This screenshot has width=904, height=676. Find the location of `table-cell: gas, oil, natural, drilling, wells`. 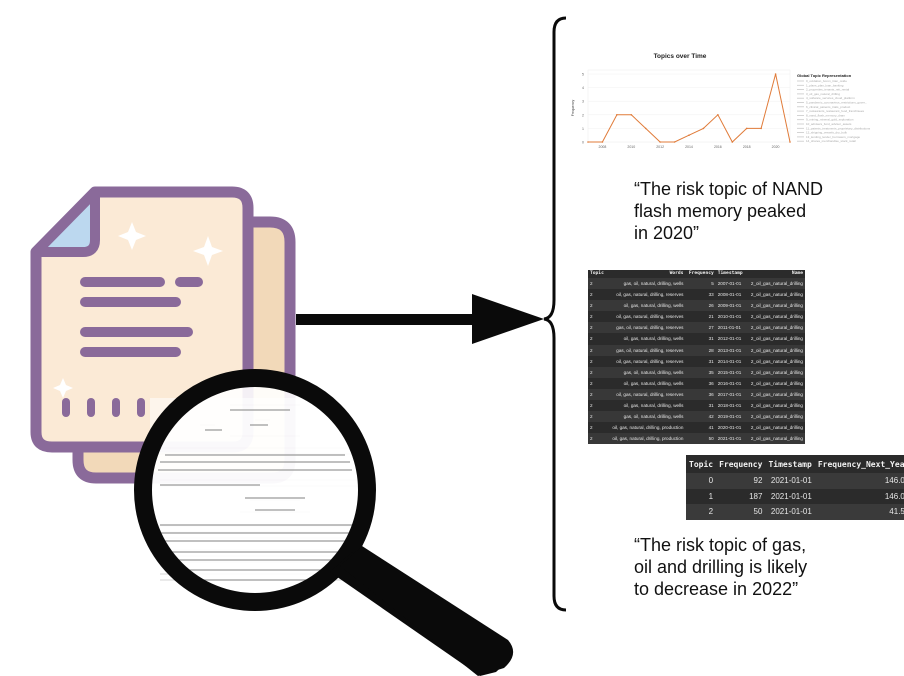

table-cell: gas, oil, natural, drilling, wells is located at coordinates (653, 283).